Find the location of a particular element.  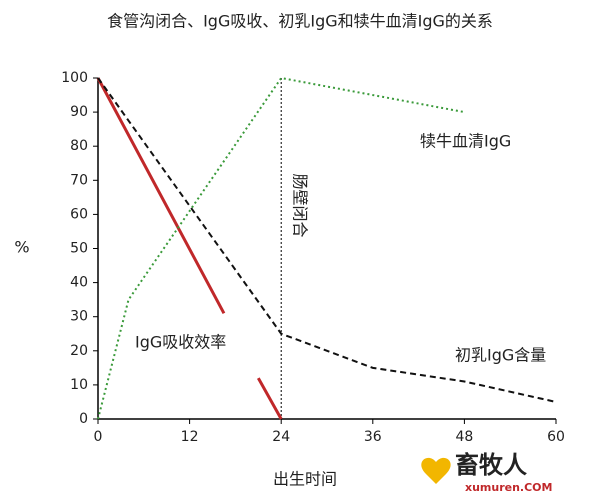

x-tick-label: 0 is located at coordinates (98, 437).